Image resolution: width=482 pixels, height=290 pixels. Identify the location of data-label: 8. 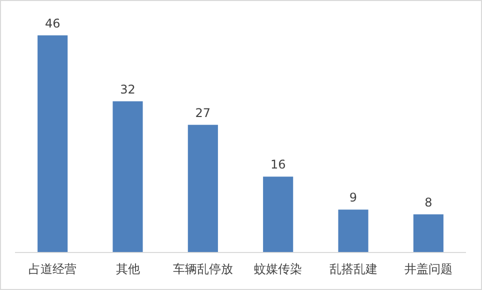
(428, 202).